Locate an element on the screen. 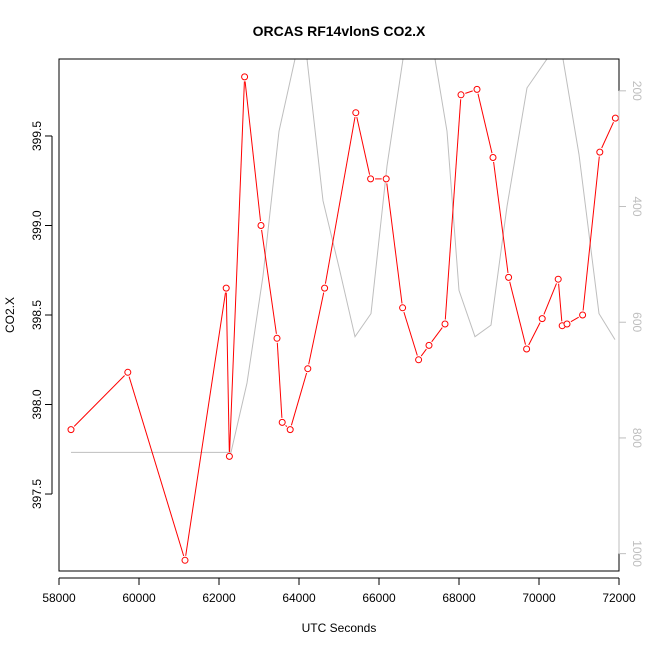  chart-title: ORCAS RF14vlonS CO2.X is located at coordinates (339, 31).